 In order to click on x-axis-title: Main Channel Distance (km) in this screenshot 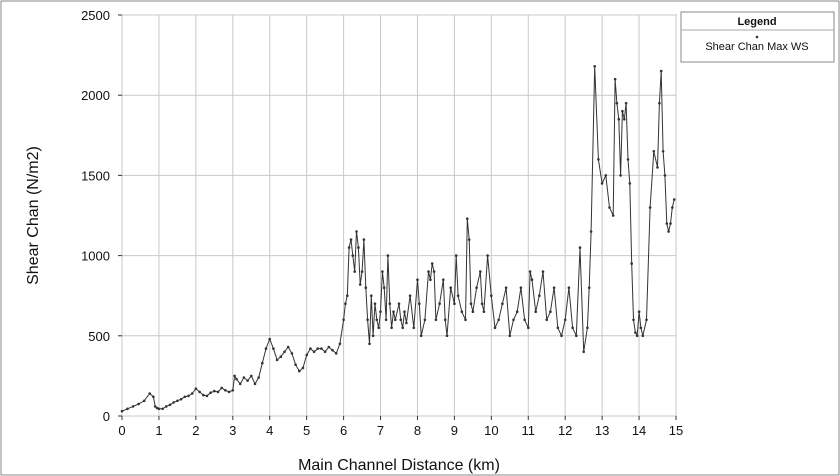, I will do `click(399, 465)`.